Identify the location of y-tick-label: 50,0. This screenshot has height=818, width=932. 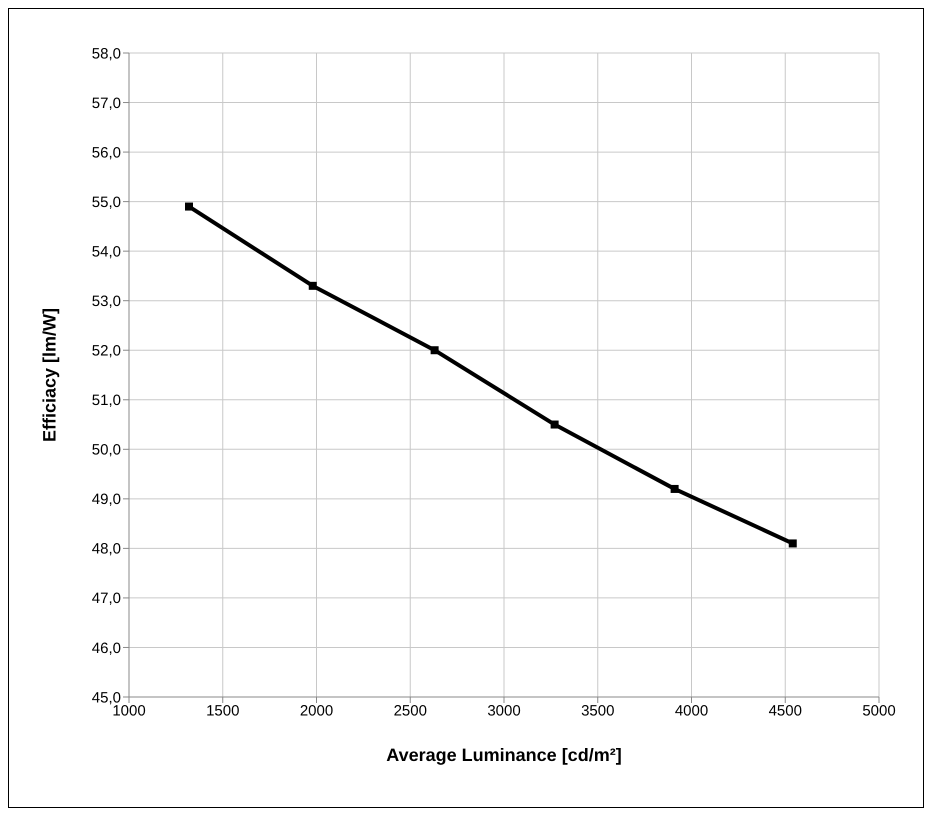
(106, 450).